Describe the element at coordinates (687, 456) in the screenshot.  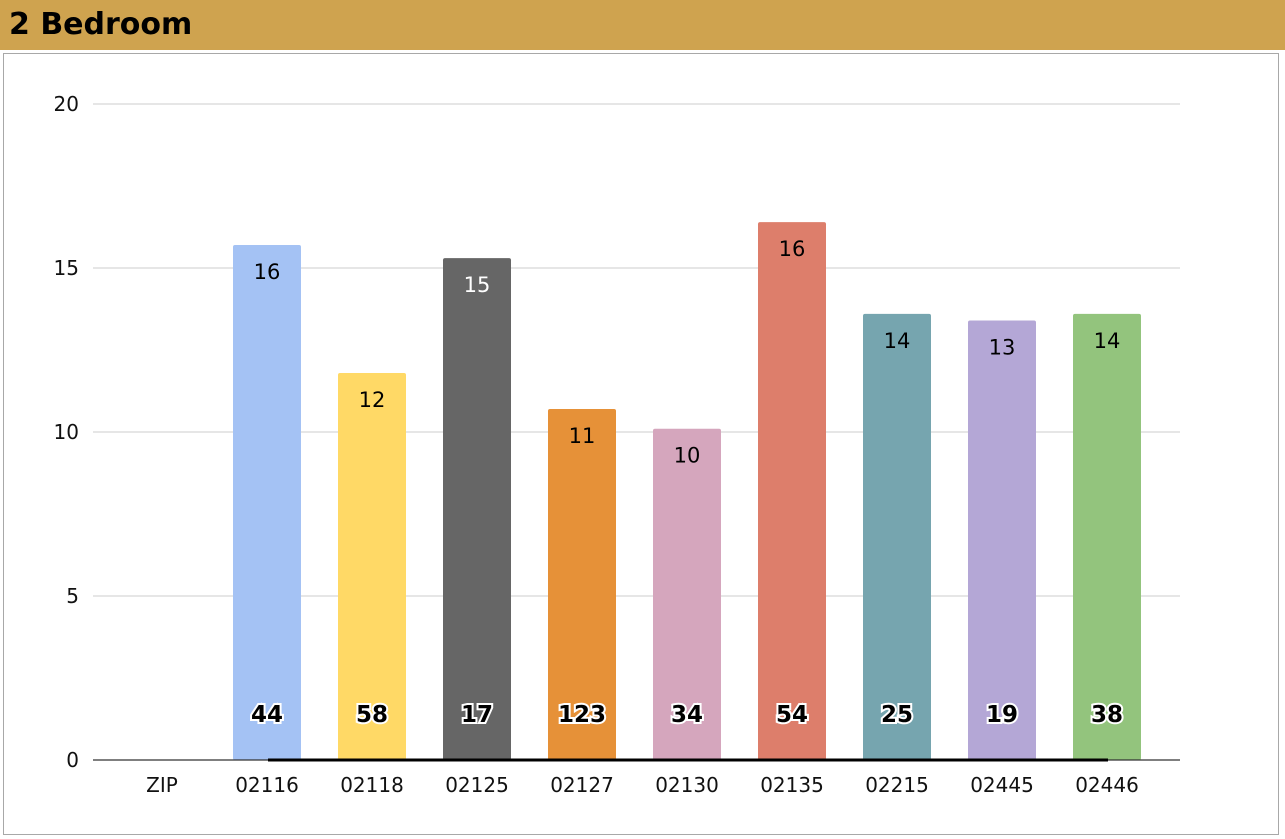
I see `bar-value-label: 10` at that location.